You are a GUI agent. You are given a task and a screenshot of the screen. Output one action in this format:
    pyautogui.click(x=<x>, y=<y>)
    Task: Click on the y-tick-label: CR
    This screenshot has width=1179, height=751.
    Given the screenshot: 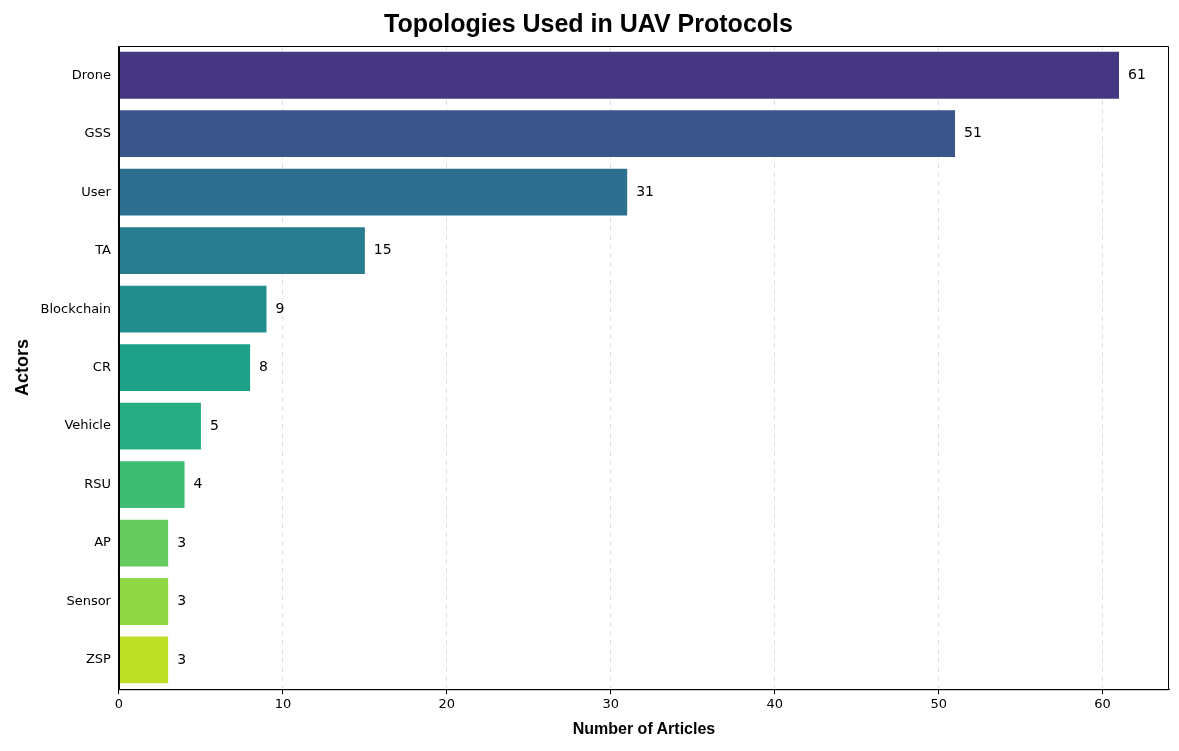 What is the action you would take?
    pyautogui.click(x=101, y=366)
    